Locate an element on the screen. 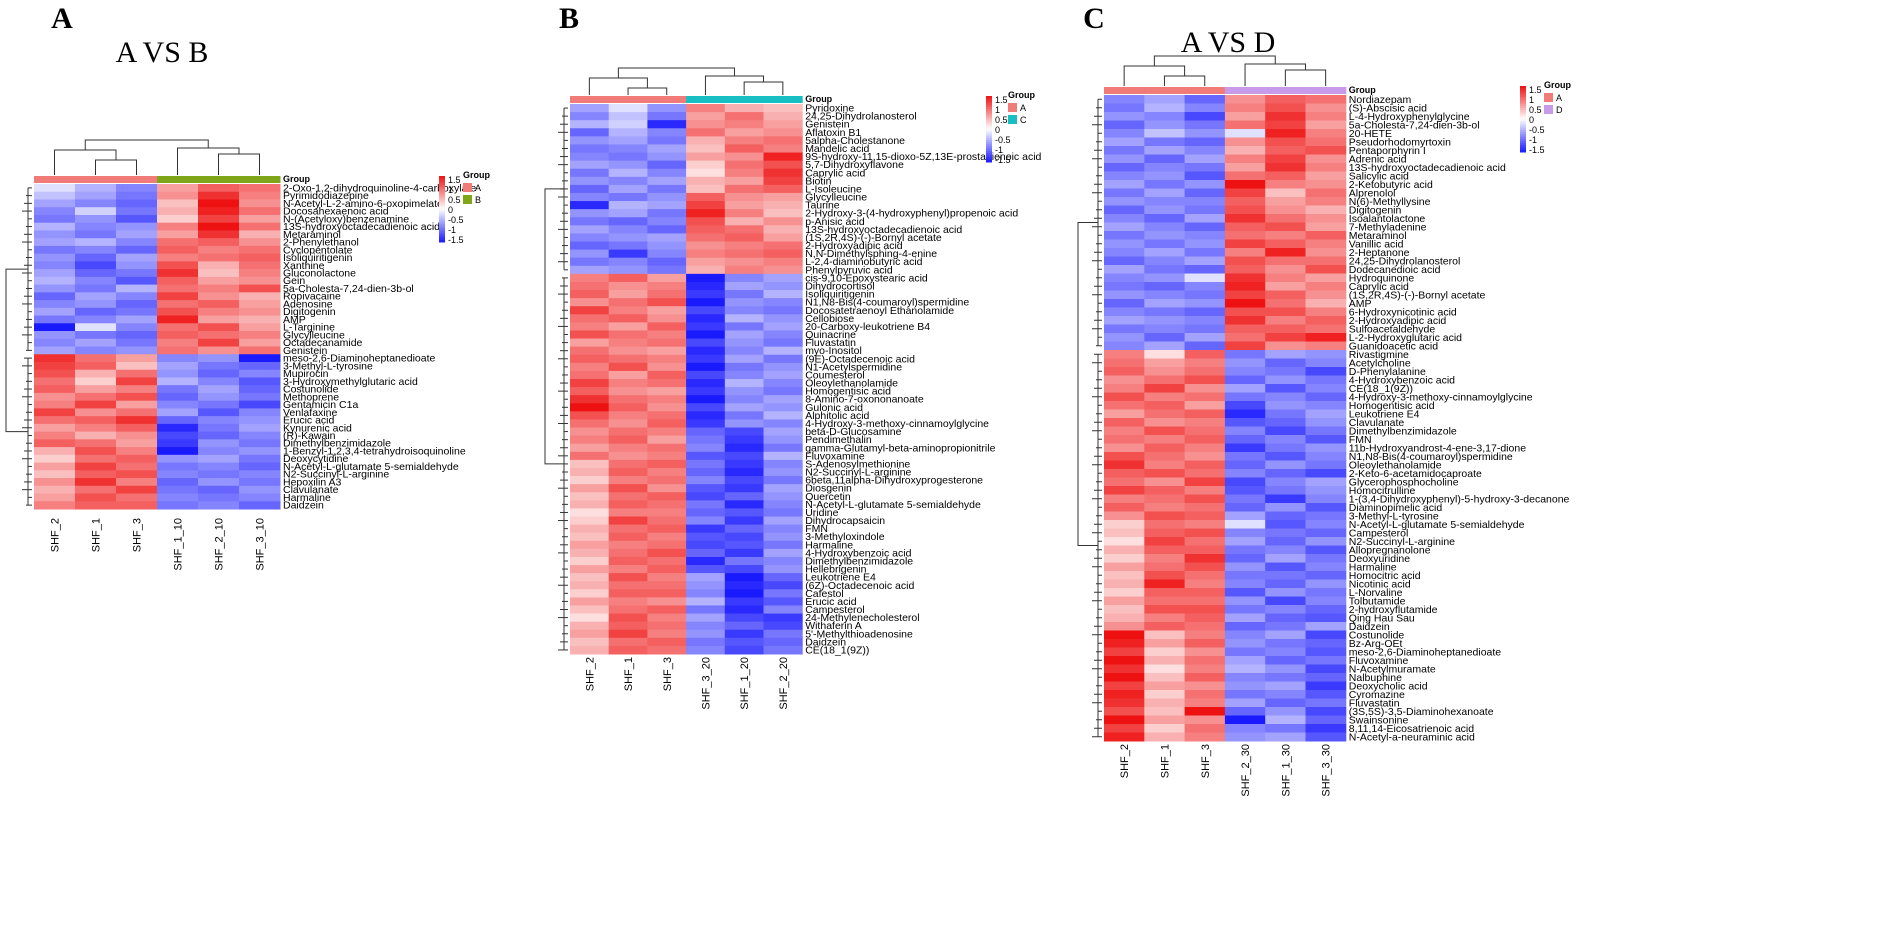  row-label: 11b-Hydroxyandrost-4-ene-3,17-dione is located at coordinates (1437, 448).